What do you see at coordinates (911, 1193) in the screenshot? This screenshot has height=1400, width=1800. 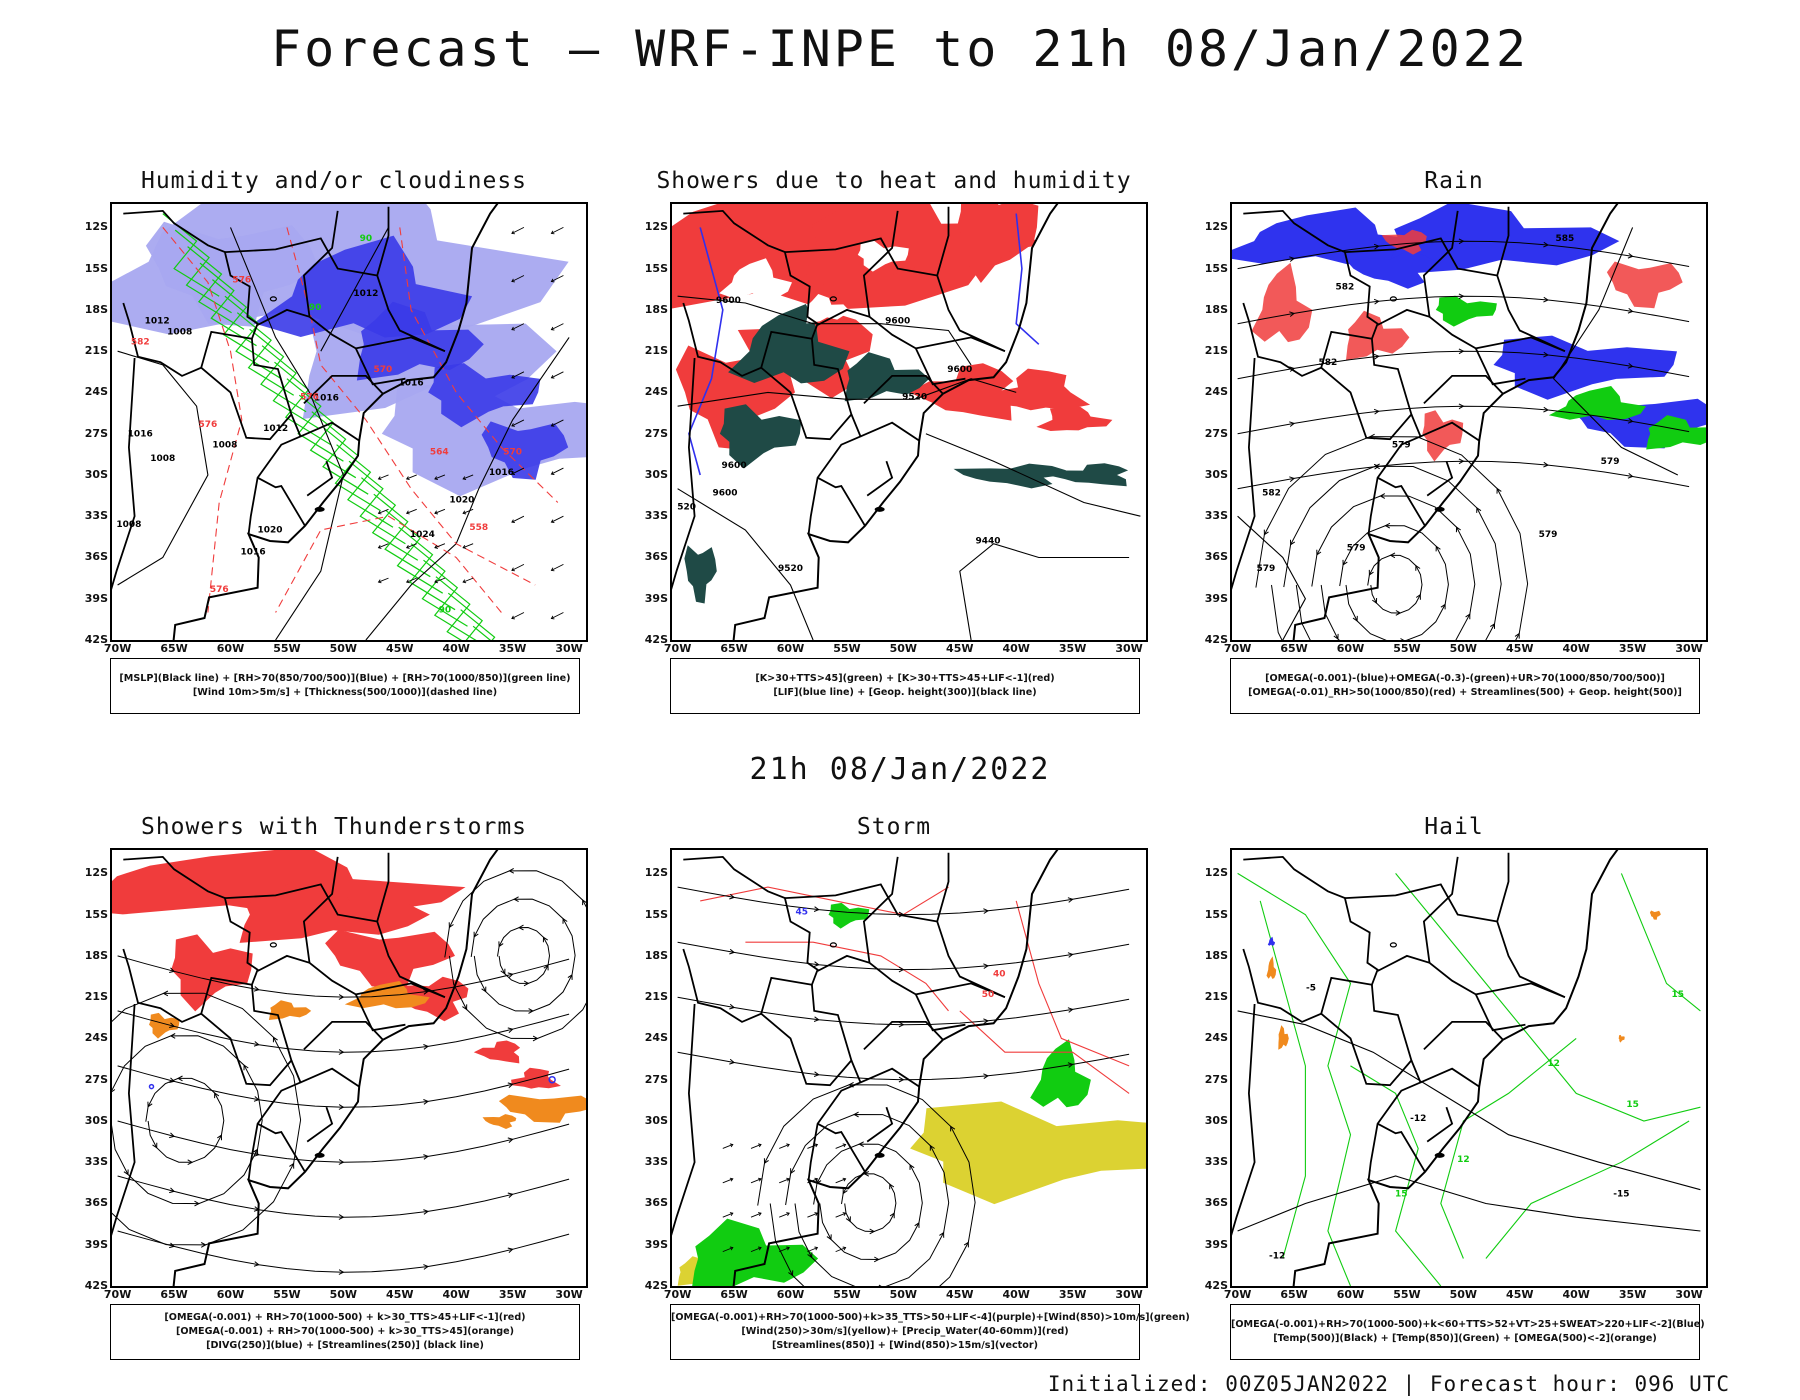 I see `jet-yellow-area` at bounding box center [911, 1193].